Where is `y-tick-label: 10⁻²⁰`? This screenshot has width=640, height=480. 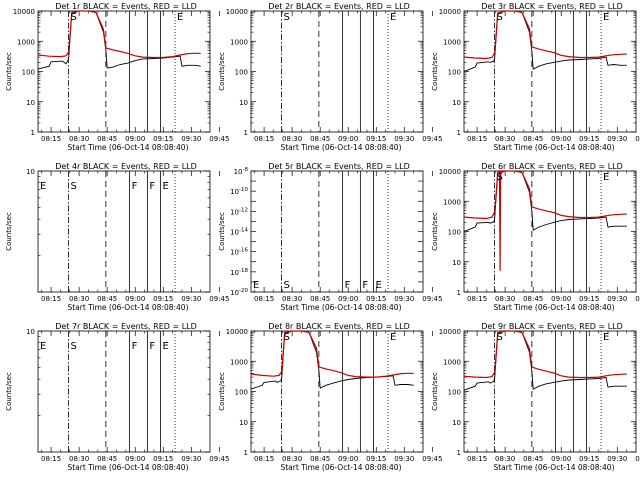
y-tick-label: 10⁻²⁰ is located at coordinates (239, 292).